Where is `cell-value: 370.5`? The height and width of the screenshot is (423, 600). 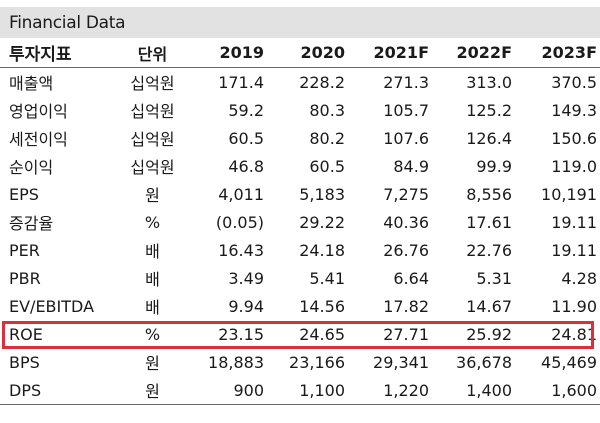 cell-value: 370.5 is located at coordinates (574, 82).